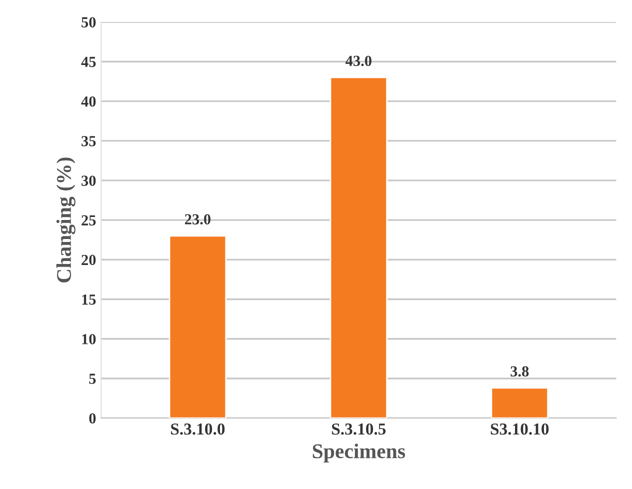 This screenshot has height=489, width=632. I want to click on y-tick-label: 50, so click(89, 22).